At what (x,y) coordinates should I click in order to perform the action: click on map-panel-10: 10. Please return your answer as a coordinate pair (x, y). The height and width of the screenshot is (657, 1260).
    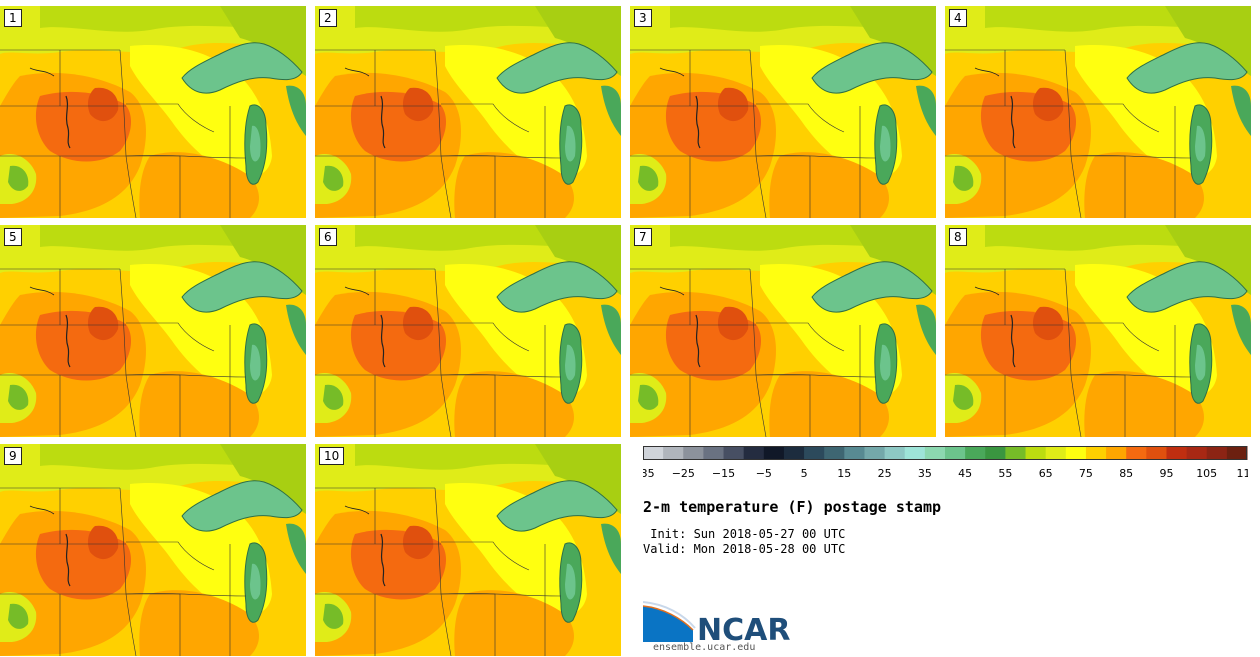
    Looking at the image, I should click on (468, 550).